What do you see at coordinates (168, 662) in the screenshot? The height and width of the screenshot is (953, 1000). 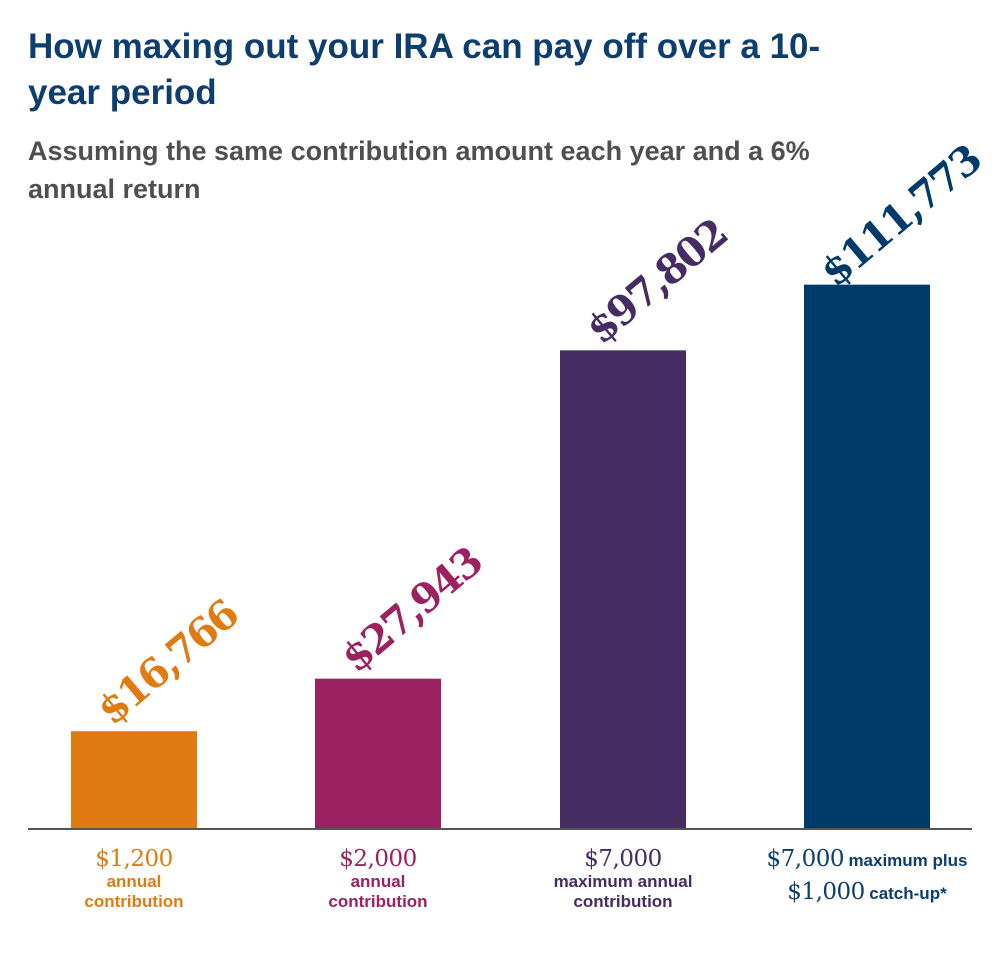 I see `value-label-1: $16,766` at bounding box center [168, 662].